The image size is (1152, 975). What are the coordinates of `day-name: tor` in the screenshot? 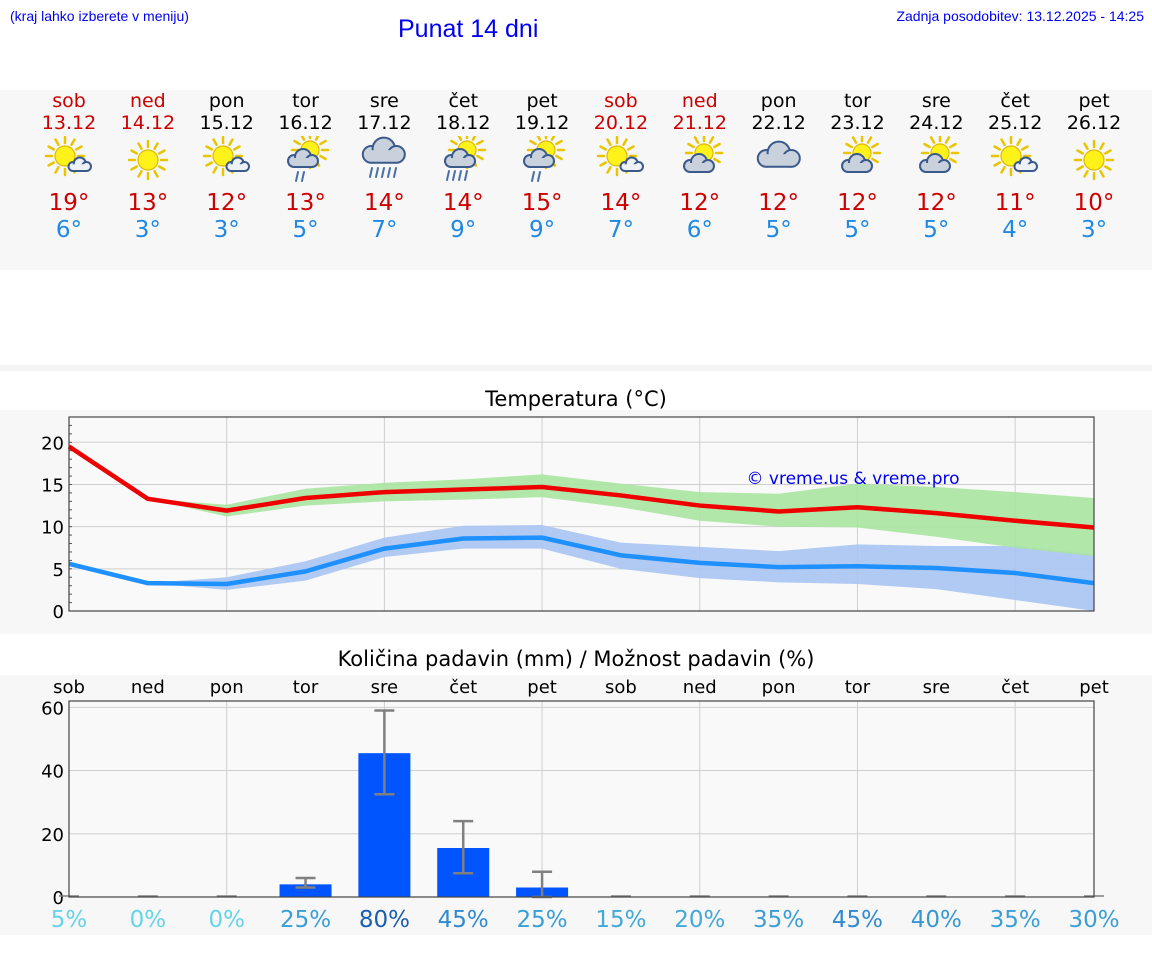 It's located at (305, 101).